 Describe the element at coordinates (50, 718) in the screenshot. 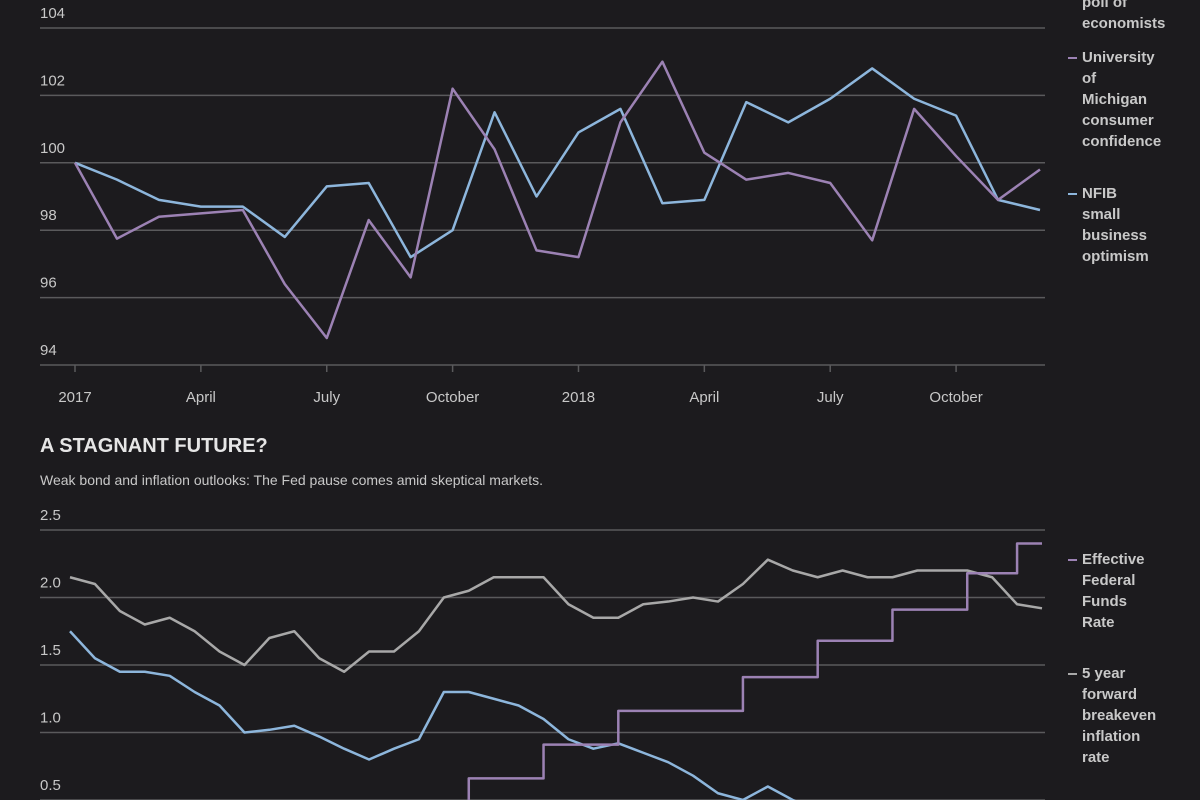

I see `y-tick-label: 1.0` at that location.